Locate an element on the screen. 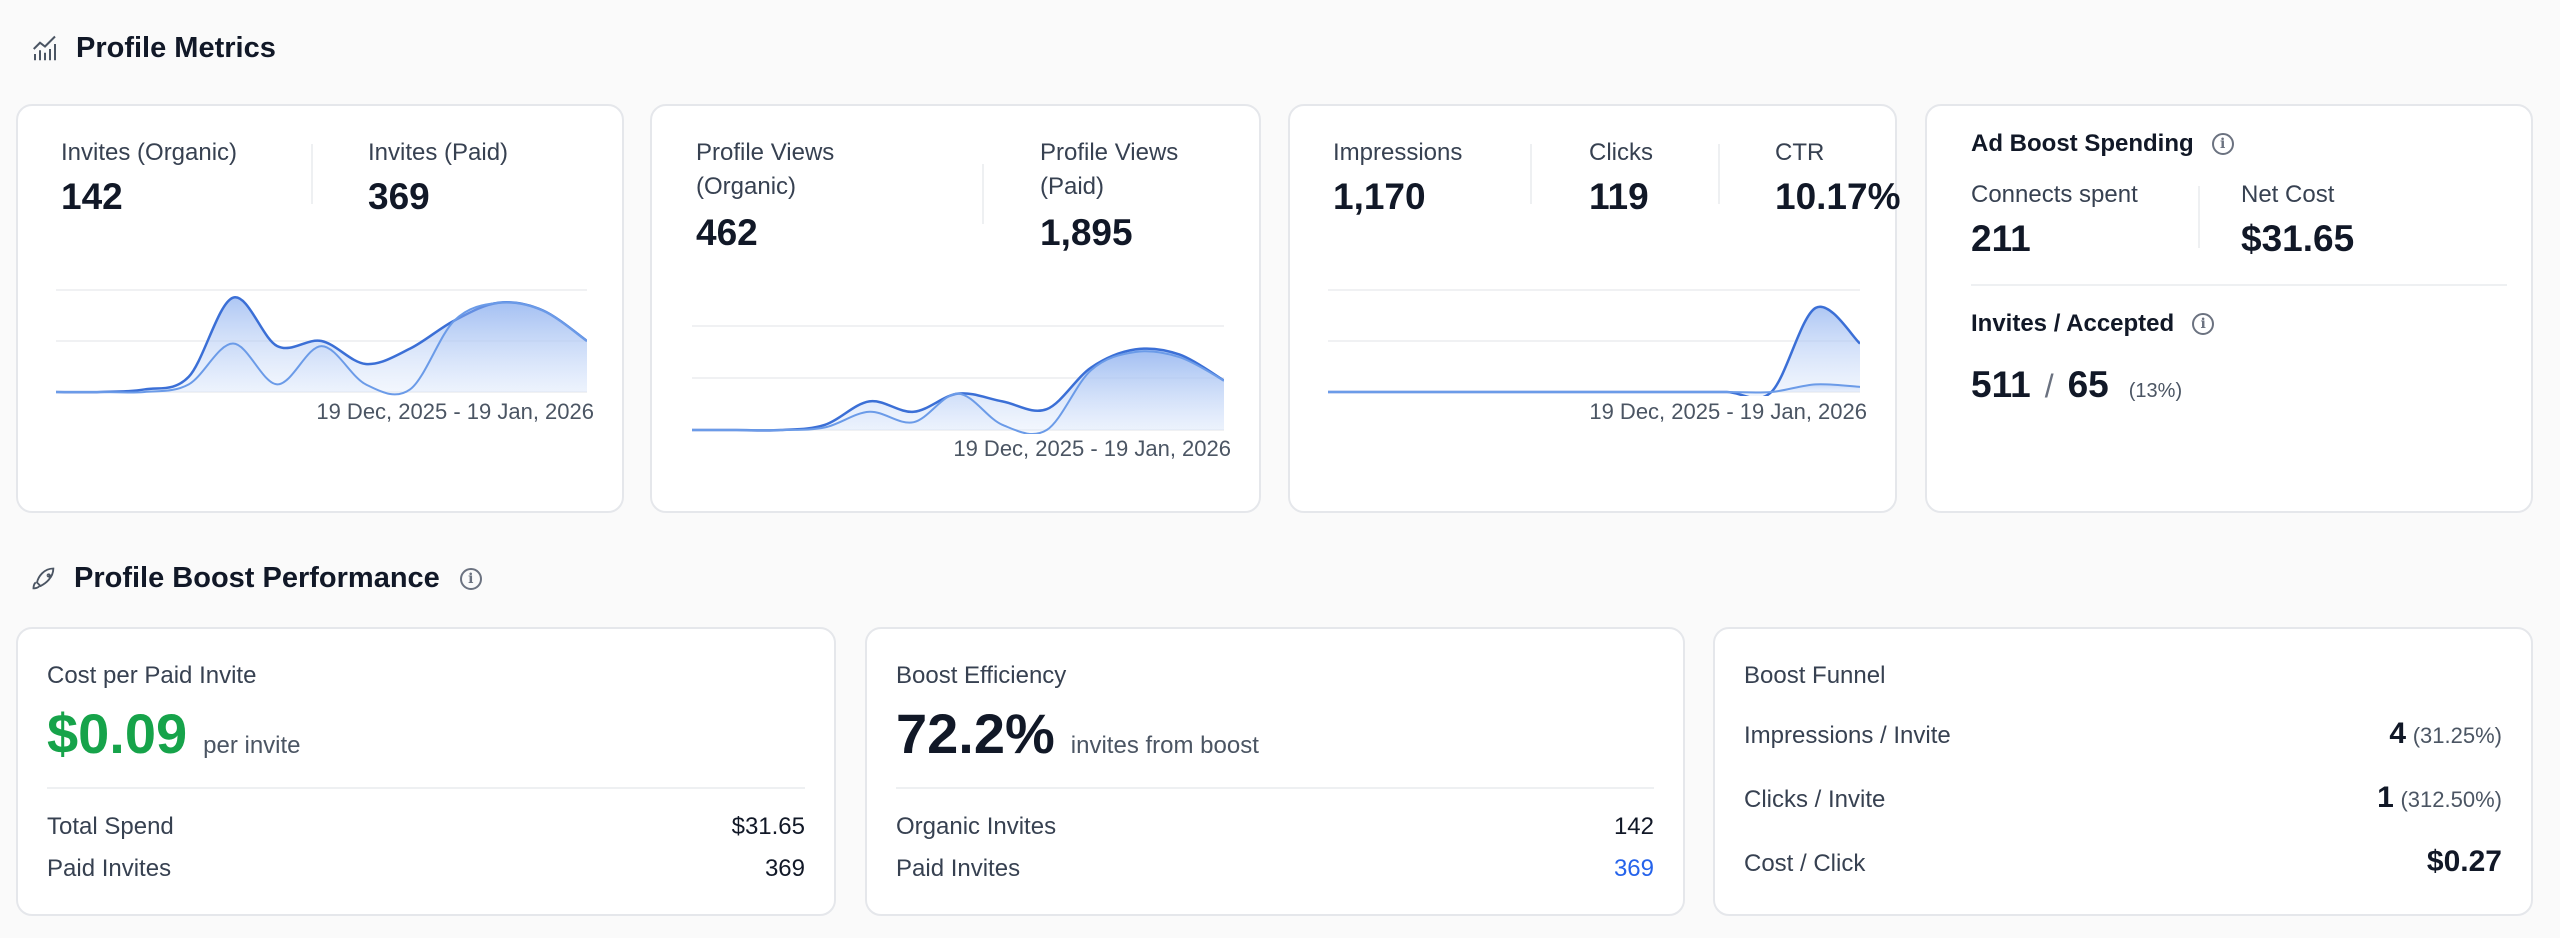 This screenshot has height=938, width=2560. title-text: Ad Boost Spending is located at coordinates (2082, 143).